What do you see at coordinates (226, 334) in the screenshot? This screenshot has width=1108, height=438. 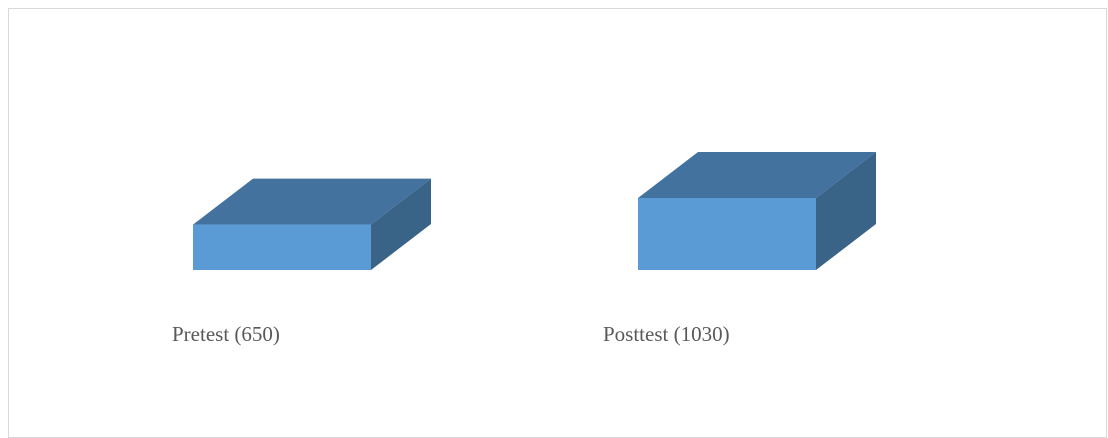 I see `category-label-1: Pretest (650)` at bounding box center [226, 334].